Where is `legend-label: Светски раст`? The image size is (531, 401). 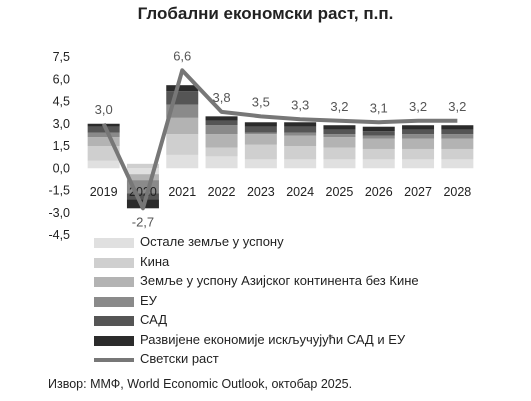
legend-label: Светски раст is located at coordinates (179, 358).